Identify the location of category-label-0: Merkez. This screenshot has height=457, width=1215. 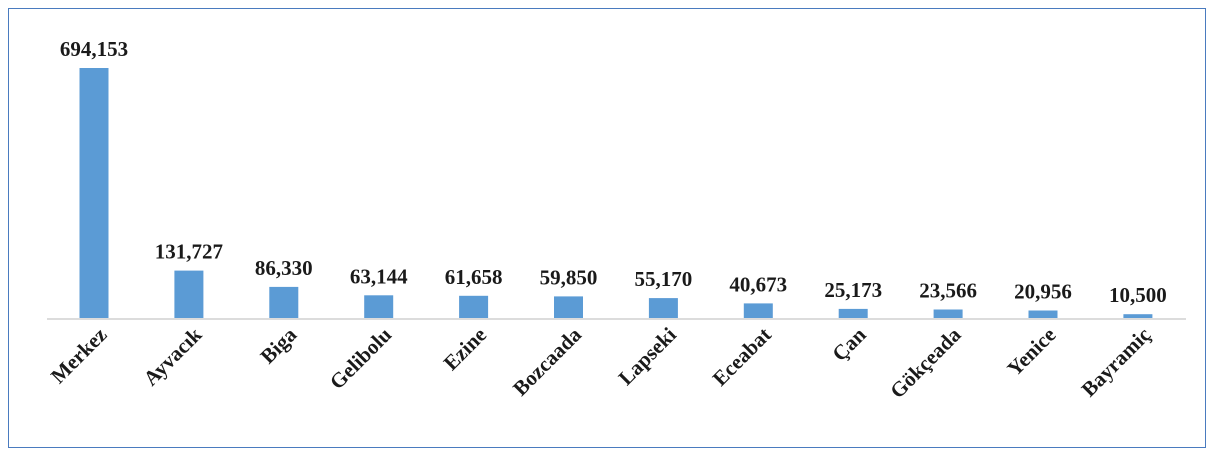
(79, 356).